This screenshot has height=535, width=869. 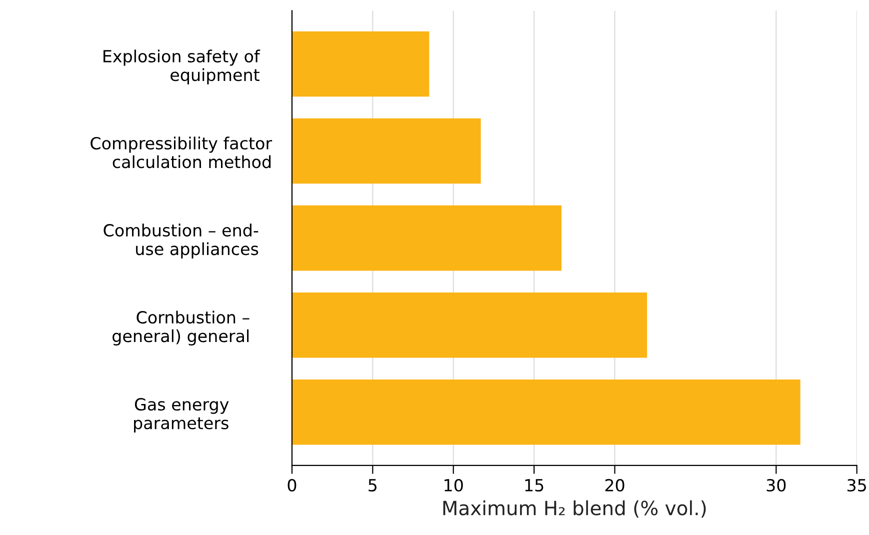 What do you see at coordinates (372, 485) in the screenshot?
I see `x-tick-label: 5` at bounding box center [372, 485].